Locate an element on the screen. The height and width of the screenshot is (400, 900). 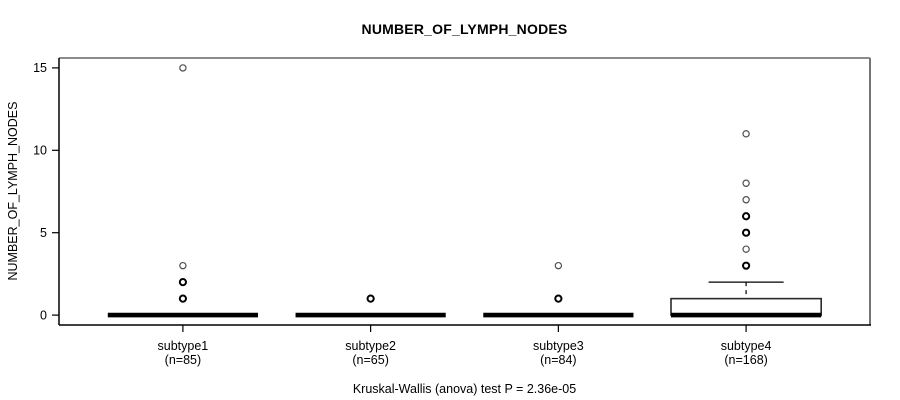
y-axis-label: NUMBER_OF_LYMPH_NODES is located at coordinates (13, 191).